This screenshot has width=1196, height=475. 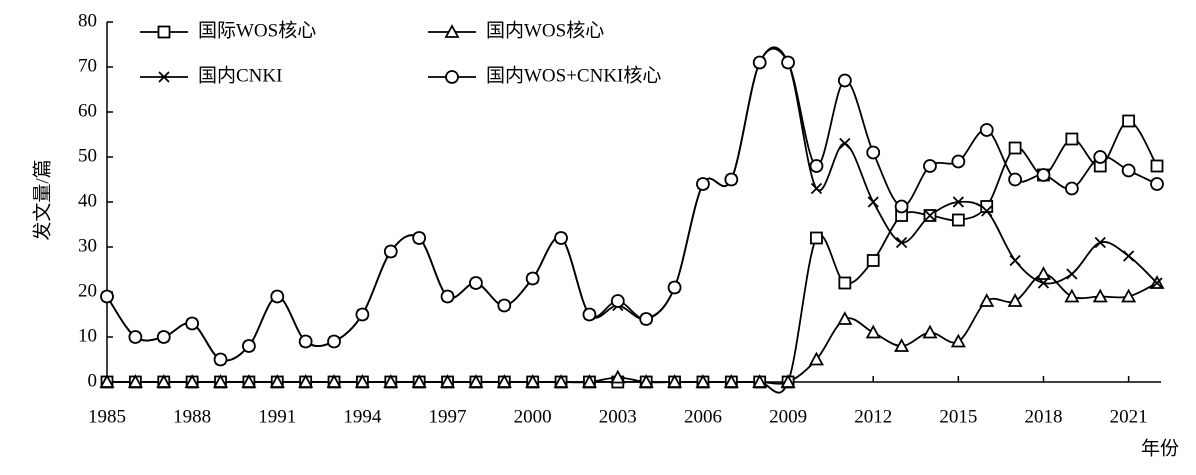 I want to click on x-tick-label: 1997, so click(x=448, y=416).